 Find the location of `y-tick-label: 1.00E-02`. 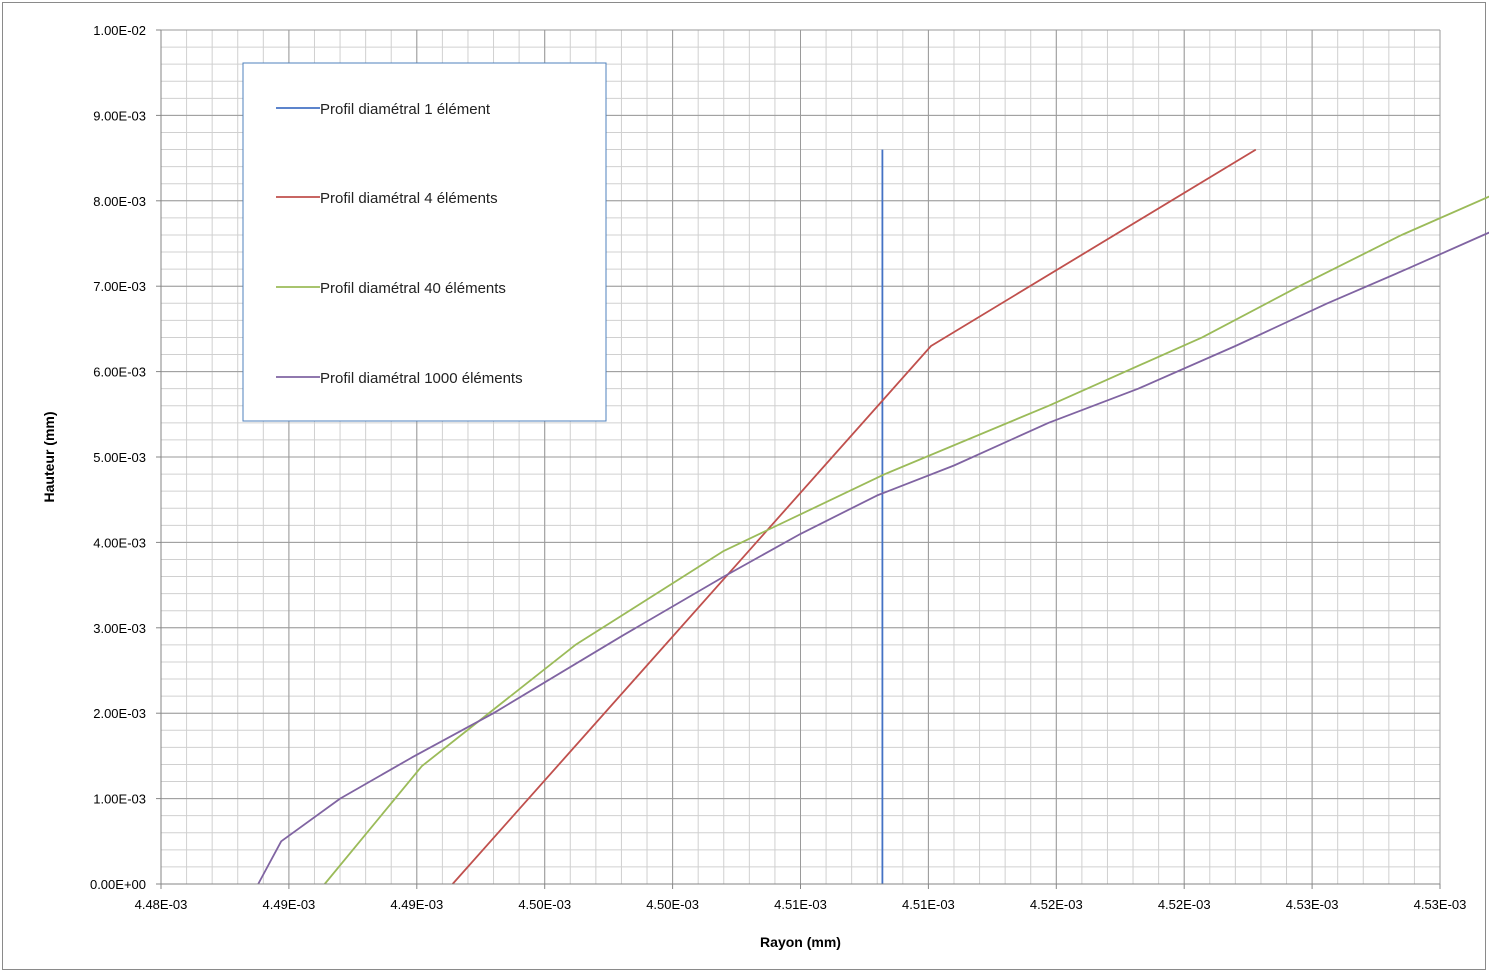

y-tick-label: 1.00E-02 is located at coordinates (119, 30).